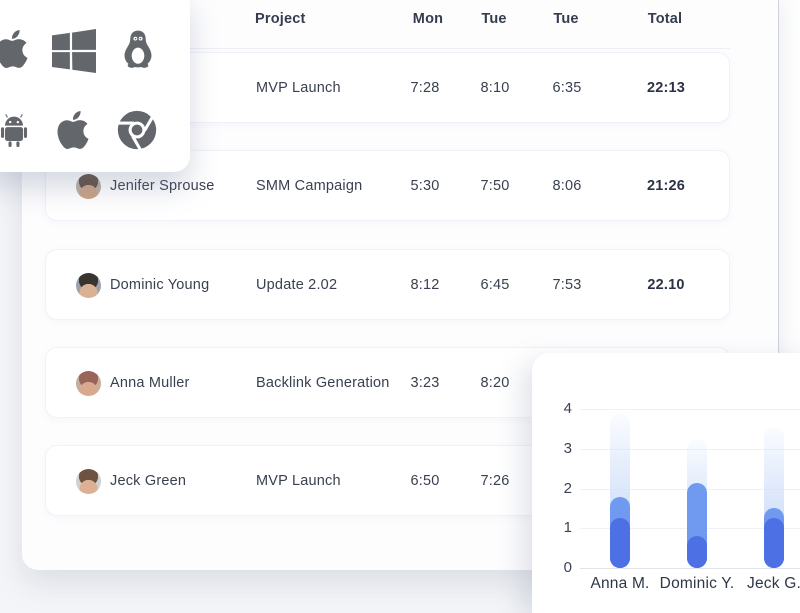 The height and width of the screenshot is (613, 800). What do you see at coordinates (495, 382) in the screenshot?
I see `time-tue: 8:20` at bounding box center [495, 382].